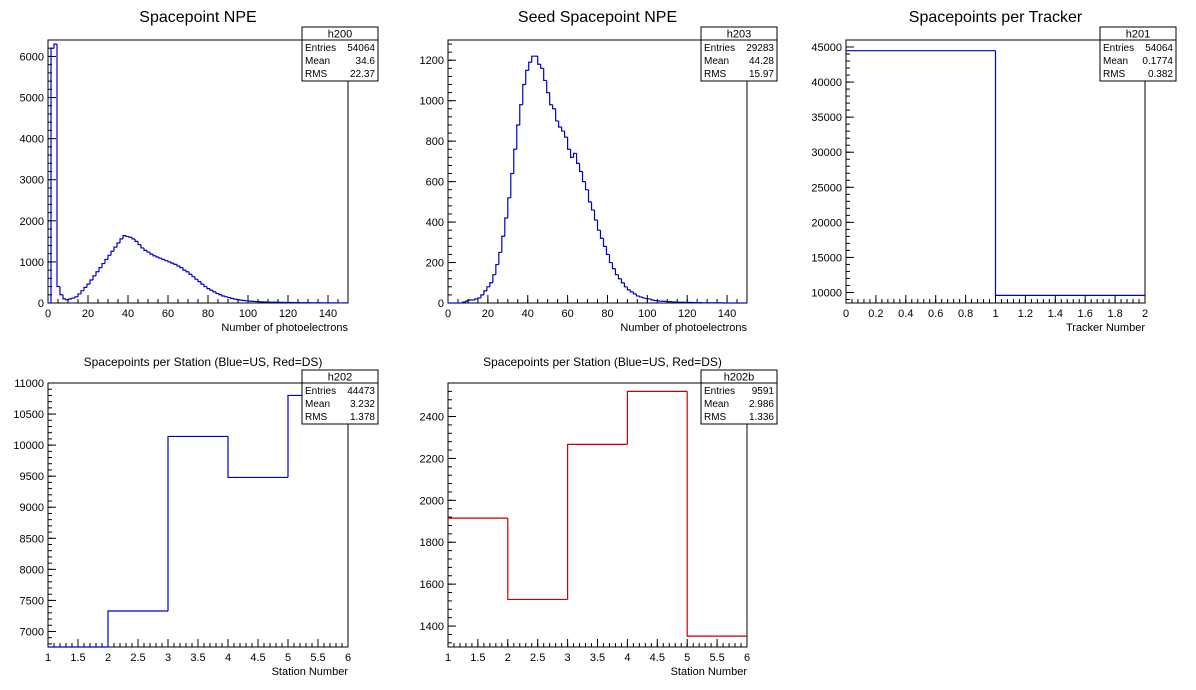 The width and height of the screenshot is (1196, 690). I want to click on y-tick-label: 7000, so click(32, 632).